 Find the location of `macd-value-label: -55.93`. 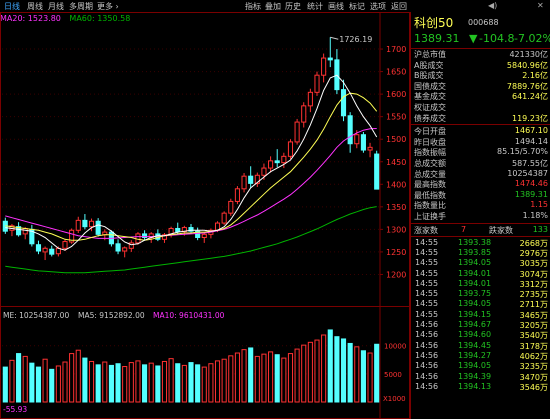

macd-value-label: -55.93 is located at coordinates (15, 409).